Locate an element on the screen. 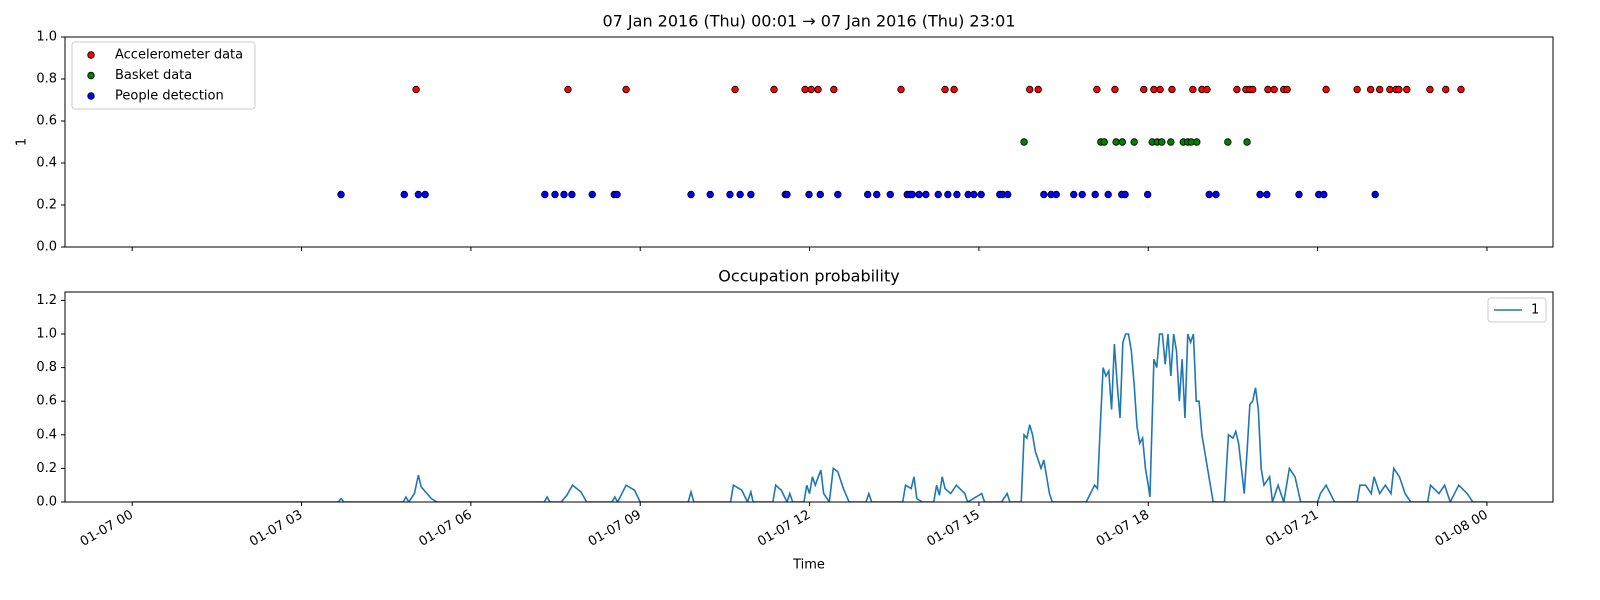 The height and width of the screenshot is (600, 1600). legend-label: Accelerometer data is located at coordinates (179, 55).